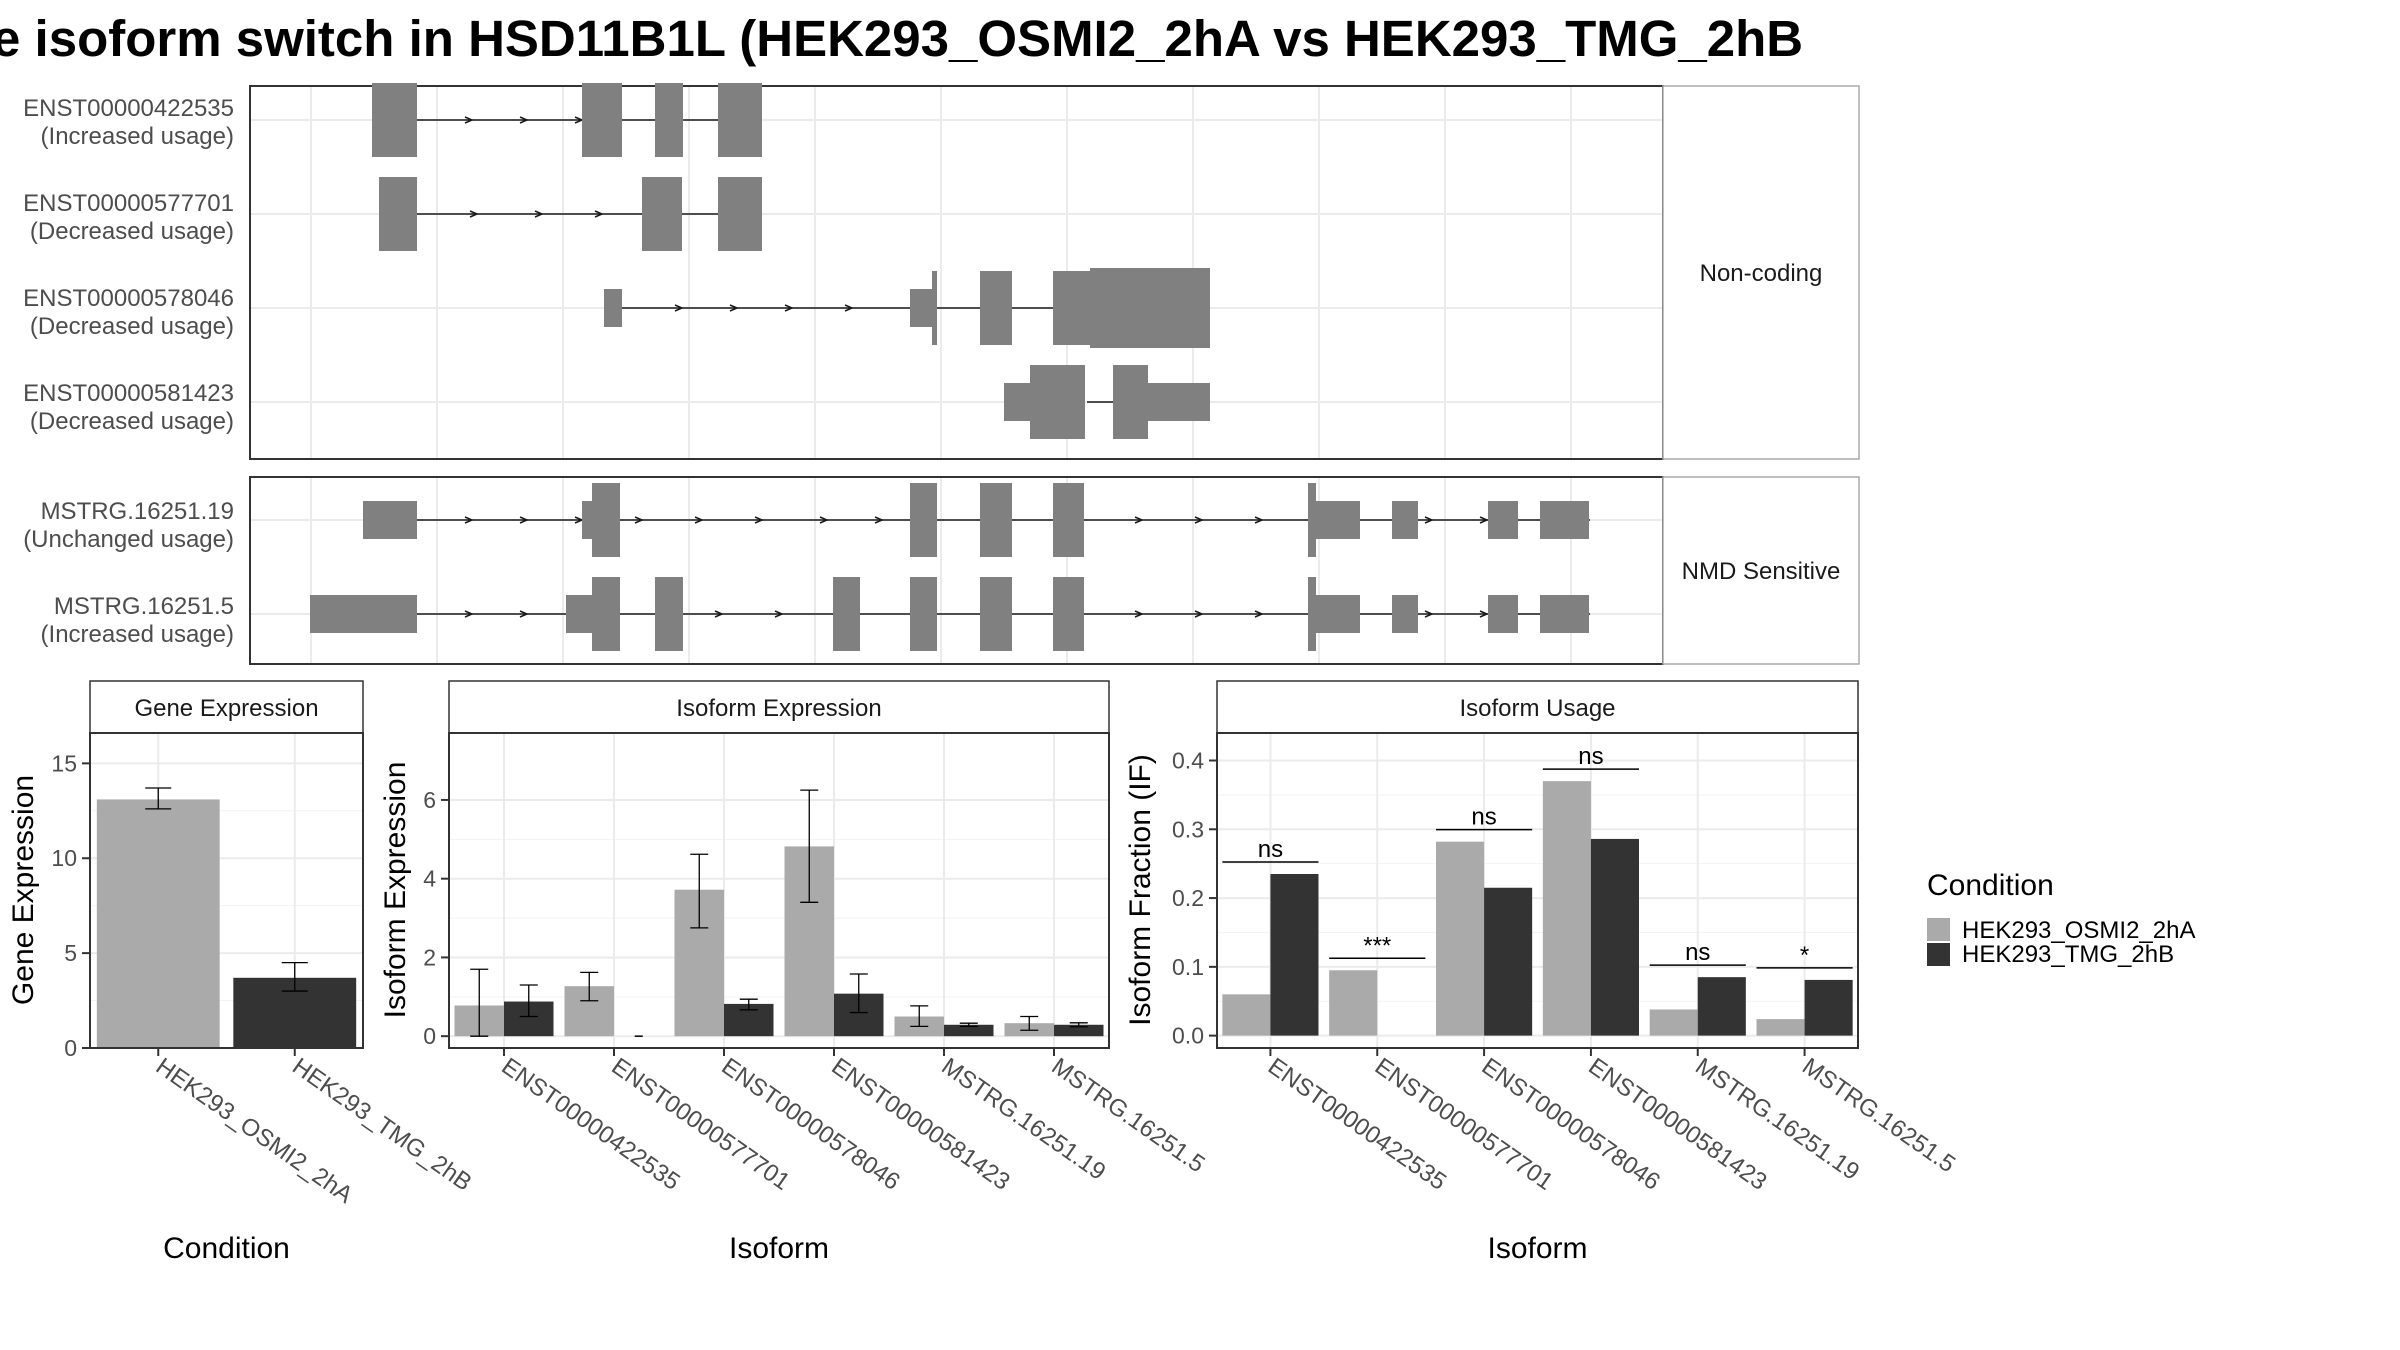 The width and height of the screenshot is (2400, 1350). What do you see at coordinates (1938, 954) in the screenshot?
I see `legend-swatch-condition-b` at bounding box center [1938, 954].